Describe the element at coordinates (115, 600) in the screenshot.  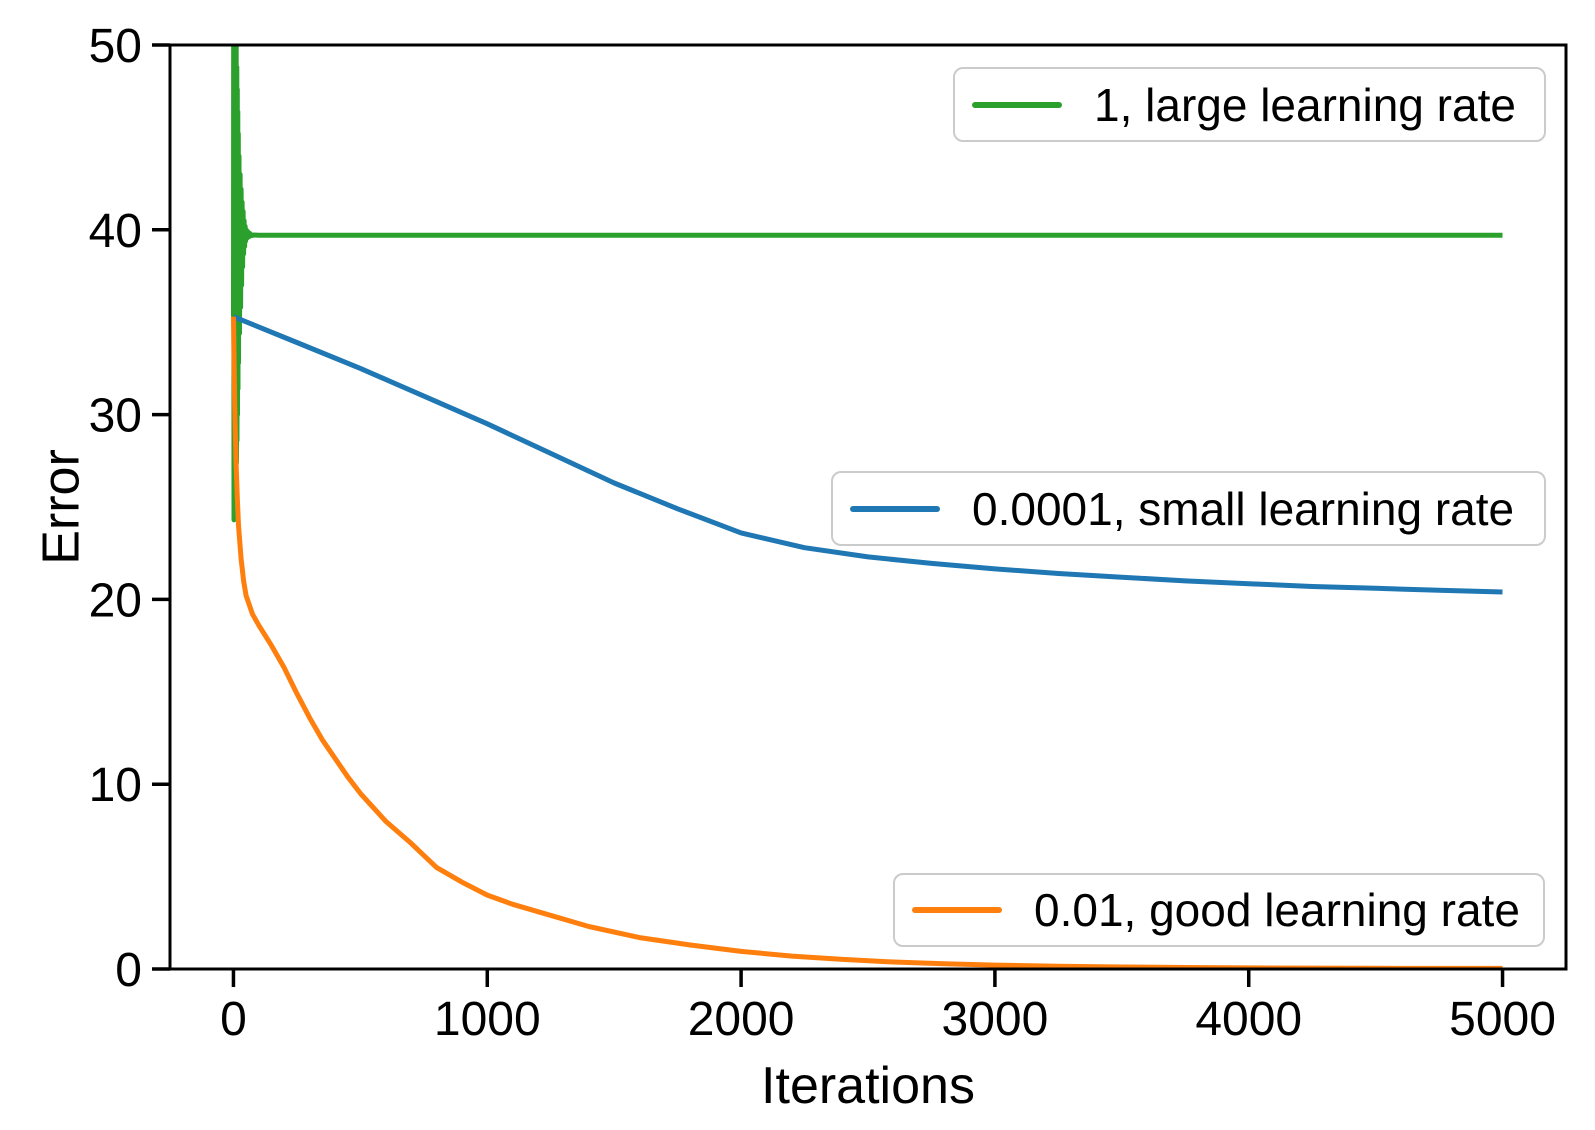
I see `y-tick-label-20: 20` at that location.